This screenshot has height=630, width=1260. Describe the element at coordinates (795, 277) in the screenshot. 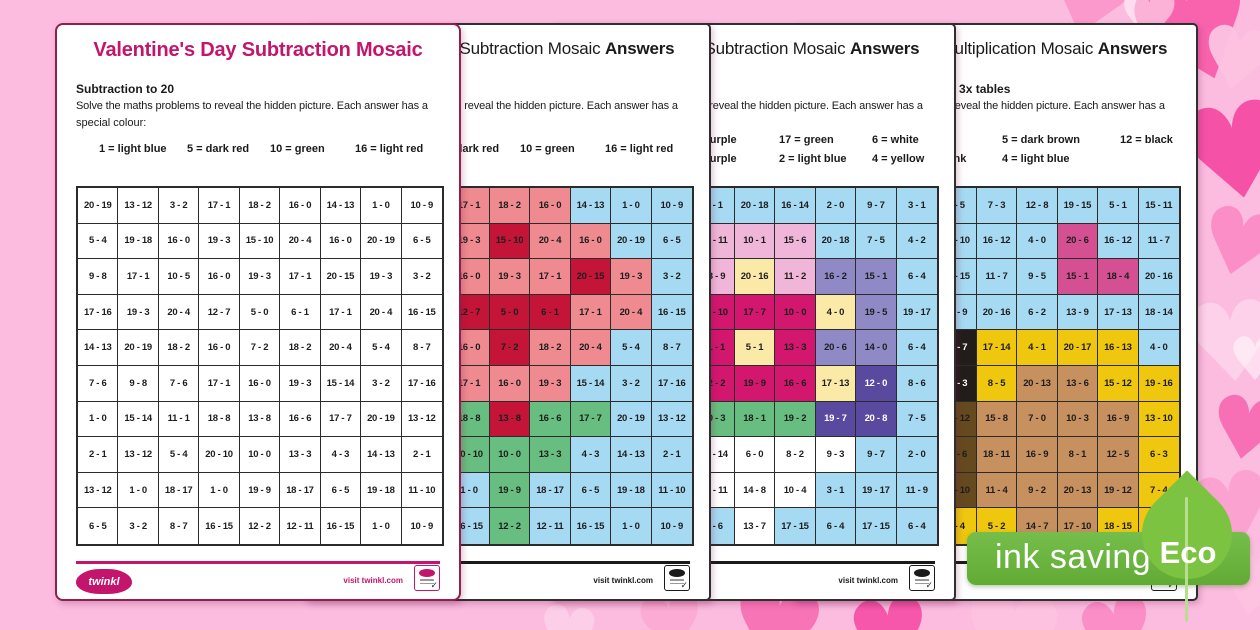

I see `grid-cell: 11 - 2` at that location.